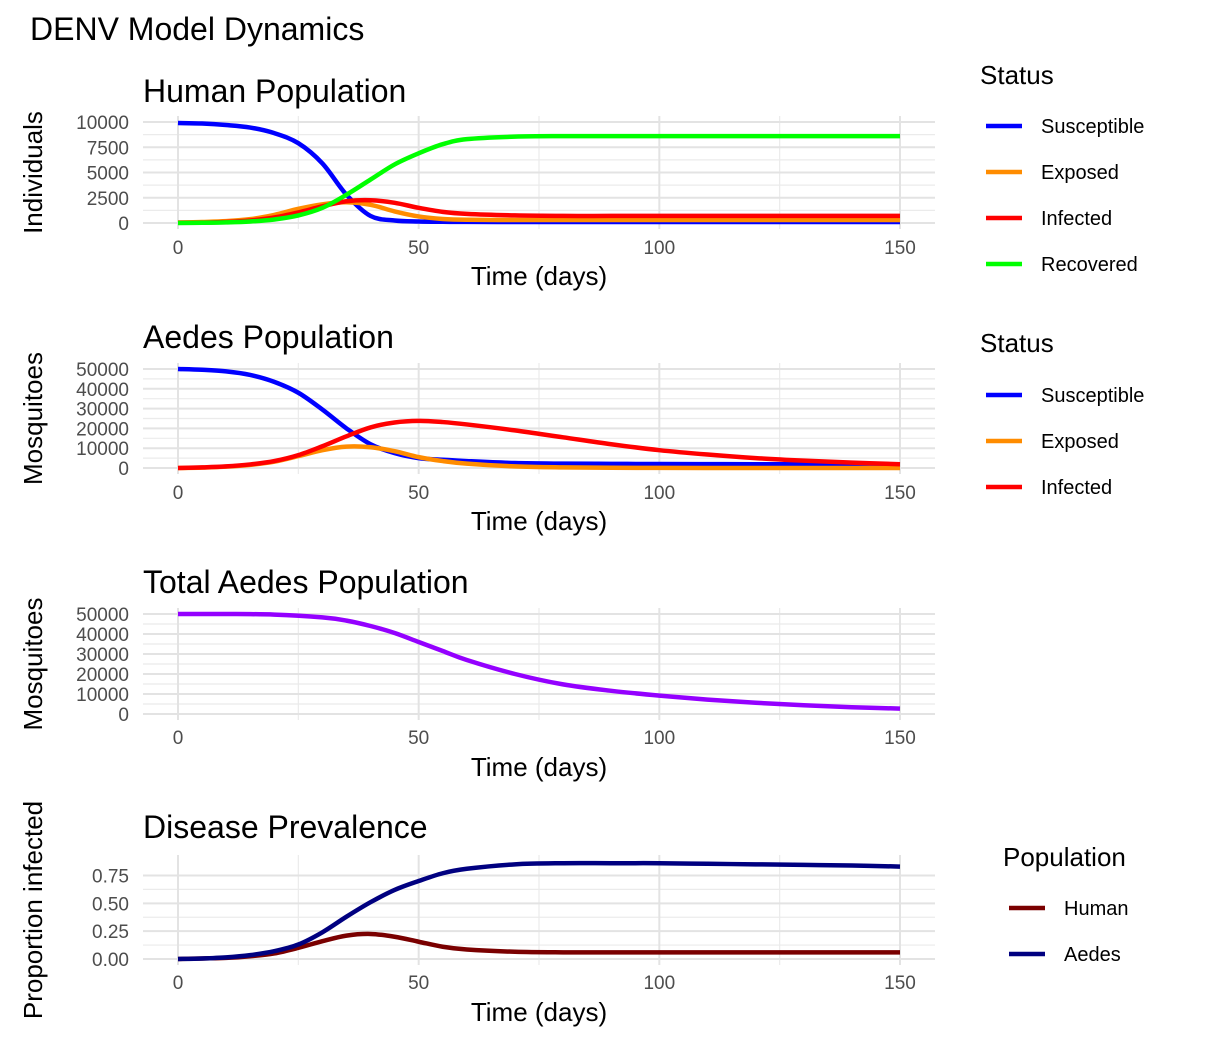 Image resolution: width=1206 pixels, height=1058 pixels. I want to click on series-line-total, so click(539, 661).